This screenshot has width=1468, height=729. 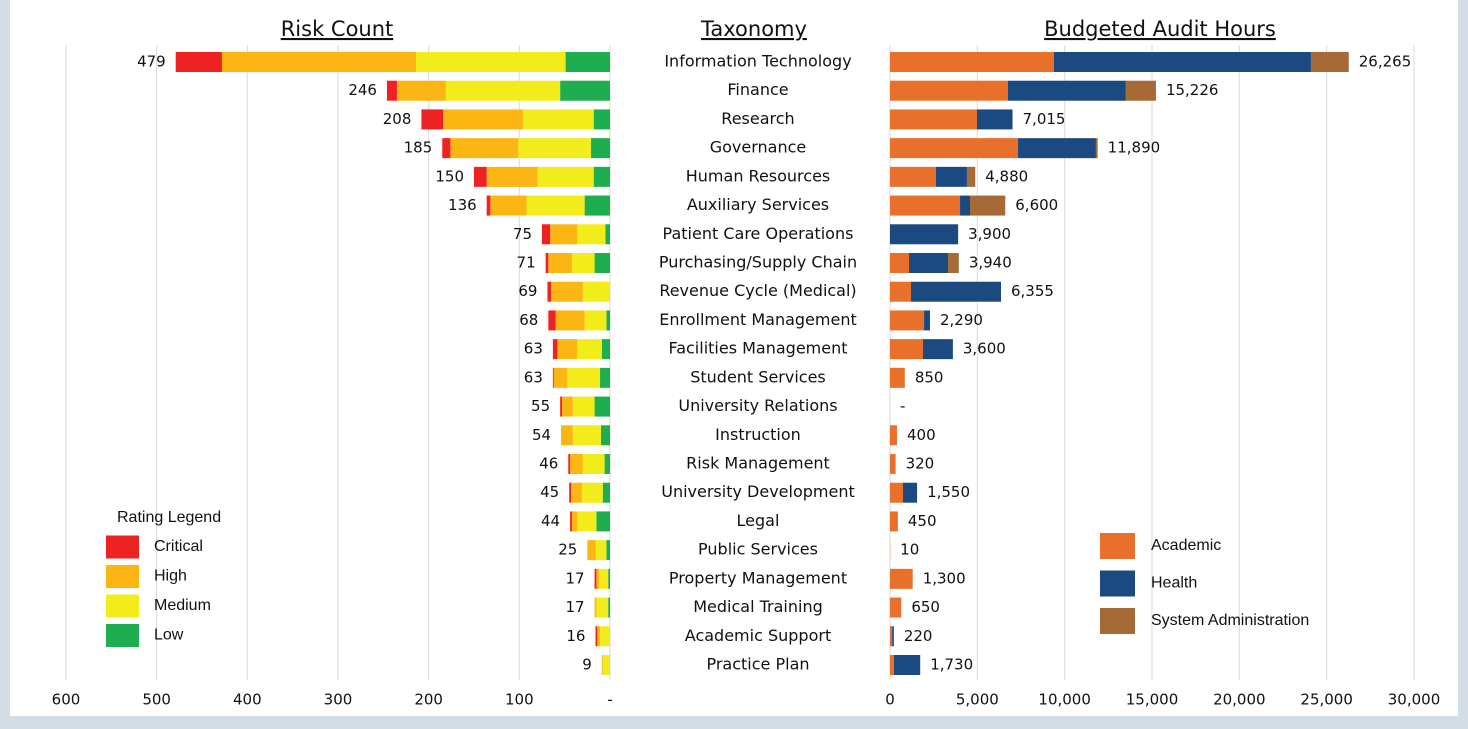 I want to click on total-label: 45, so click(x=549, y=492).